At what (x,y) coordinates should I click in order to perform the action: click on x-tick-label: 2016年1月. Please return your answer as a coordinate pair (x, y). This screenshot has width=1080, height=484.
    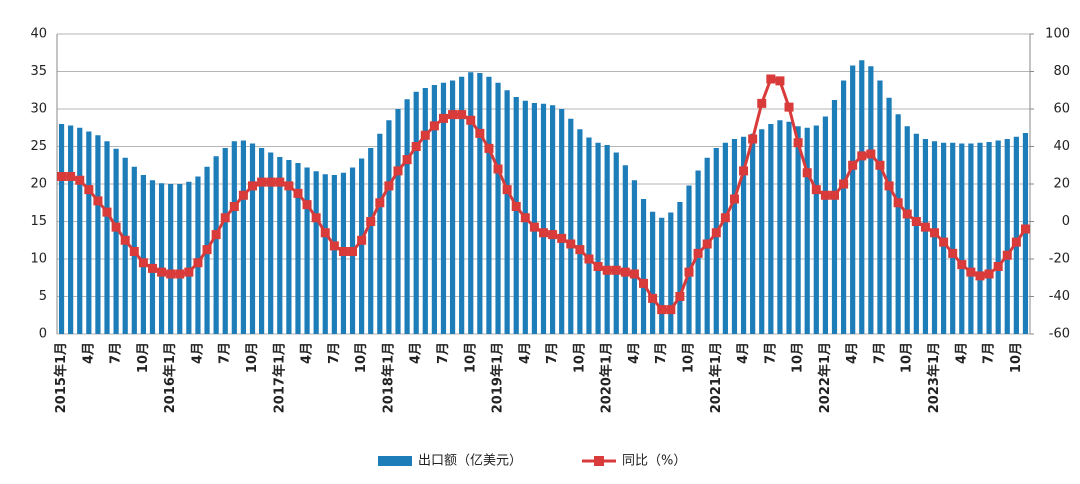
    Looking at the image, I should click on (170, 377).